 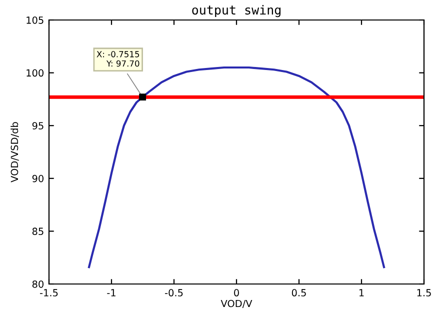 What do you see at coordinates (173, 292) in the screenshot?
I see `x-tick-label: -0.5` at bounding box center [173, 292].